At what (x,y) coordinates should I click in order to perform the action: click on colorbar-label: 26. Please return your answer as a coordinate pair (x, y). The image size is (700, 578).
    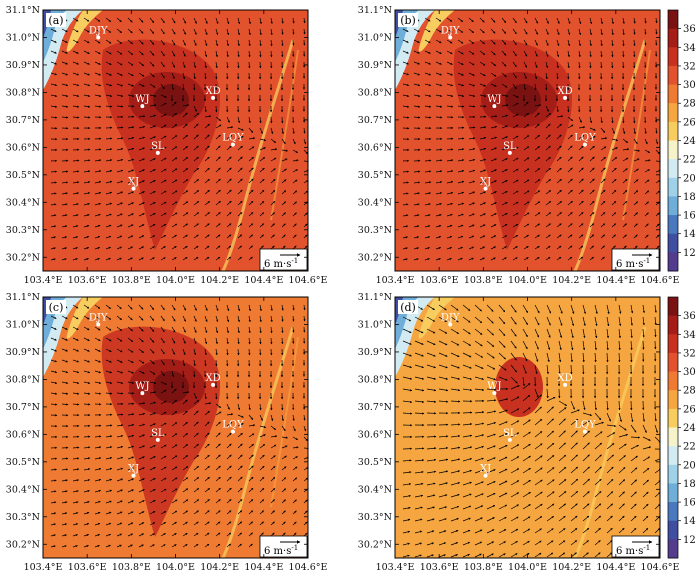
    Looking at the image, I should click on (689, 409).